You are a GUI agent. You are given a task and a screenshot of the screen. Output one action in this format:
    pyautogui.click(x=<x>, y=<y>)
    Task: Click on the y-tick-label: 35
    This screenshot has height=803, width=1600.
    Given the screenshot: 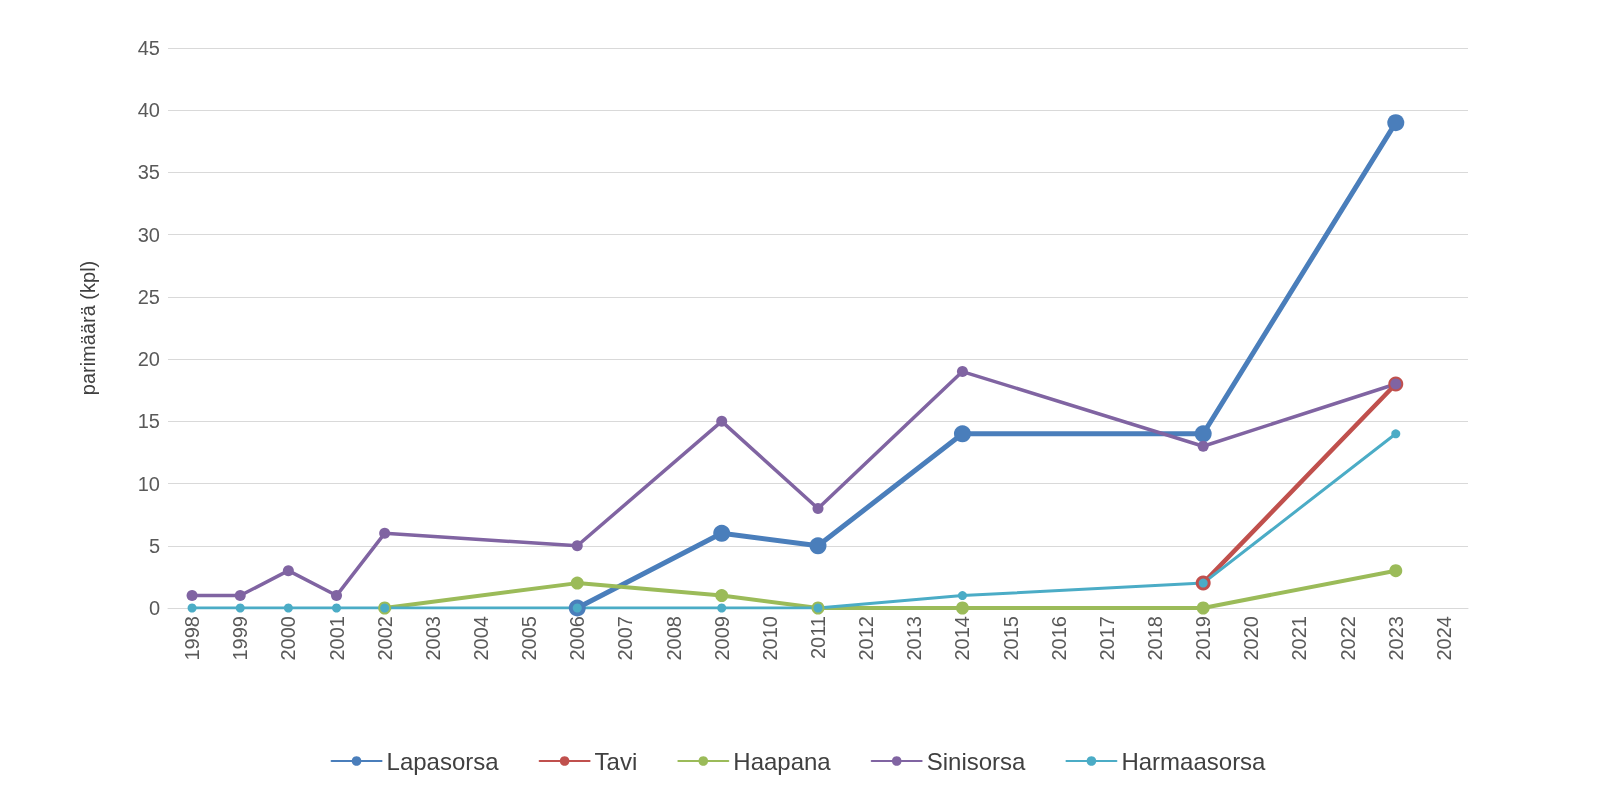 What is the action you would take?
    pyautogui.click(x=148, y=172)
    